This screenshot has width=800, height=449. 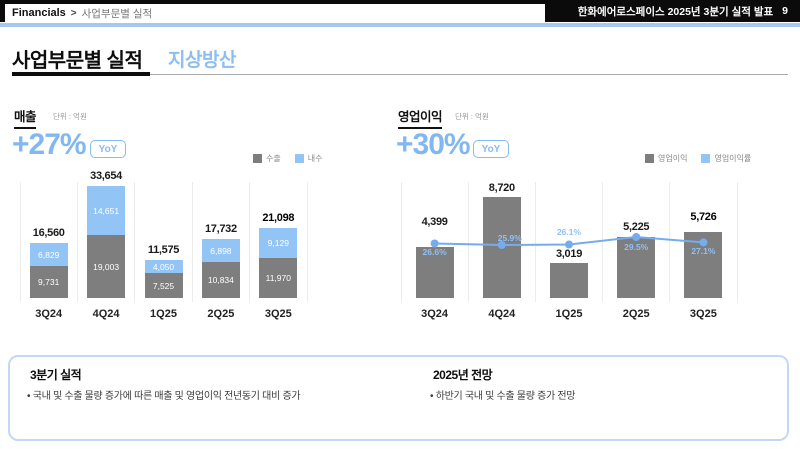 What do you see at coordinates (463, 375) in the screenshot?
I see `footer-right-title: 2025년 전망` at bounding box center [463, 375].